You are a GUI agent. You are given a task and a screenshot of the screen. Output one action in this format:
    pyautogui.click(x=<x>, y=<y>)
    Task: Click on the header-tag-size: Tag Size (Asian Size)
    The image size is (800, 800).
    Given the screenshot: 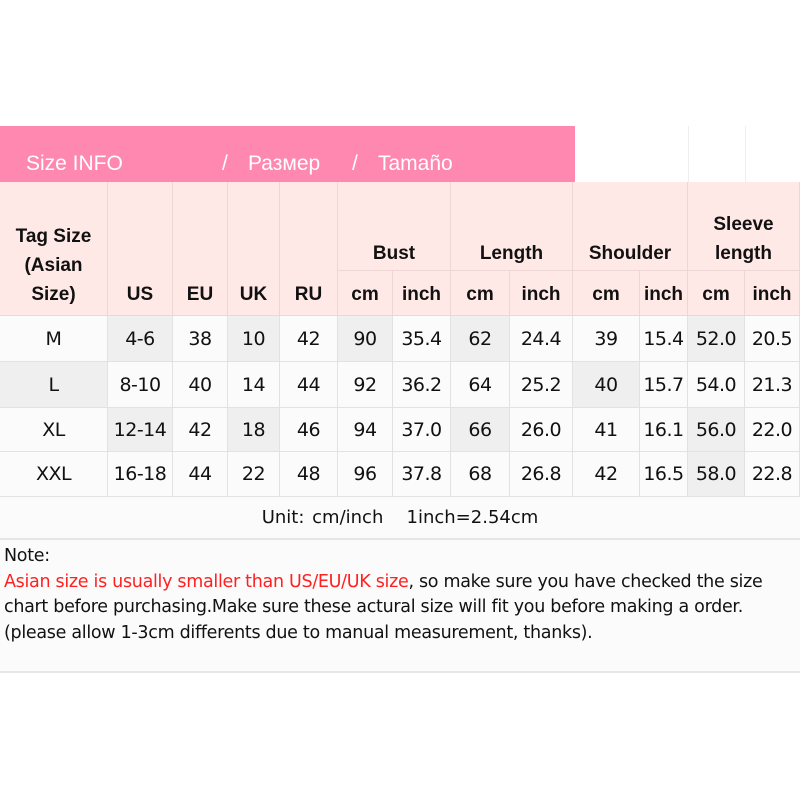 What is the action you would take?
    pyautogui.click(x=54, y=249)
    